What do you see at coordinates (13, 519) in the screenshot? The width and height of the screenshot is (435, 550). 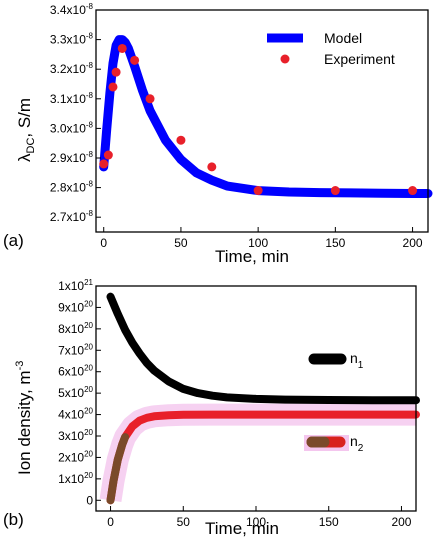 I see `panel-b-label: (b)` at bounding box center [13, 519].